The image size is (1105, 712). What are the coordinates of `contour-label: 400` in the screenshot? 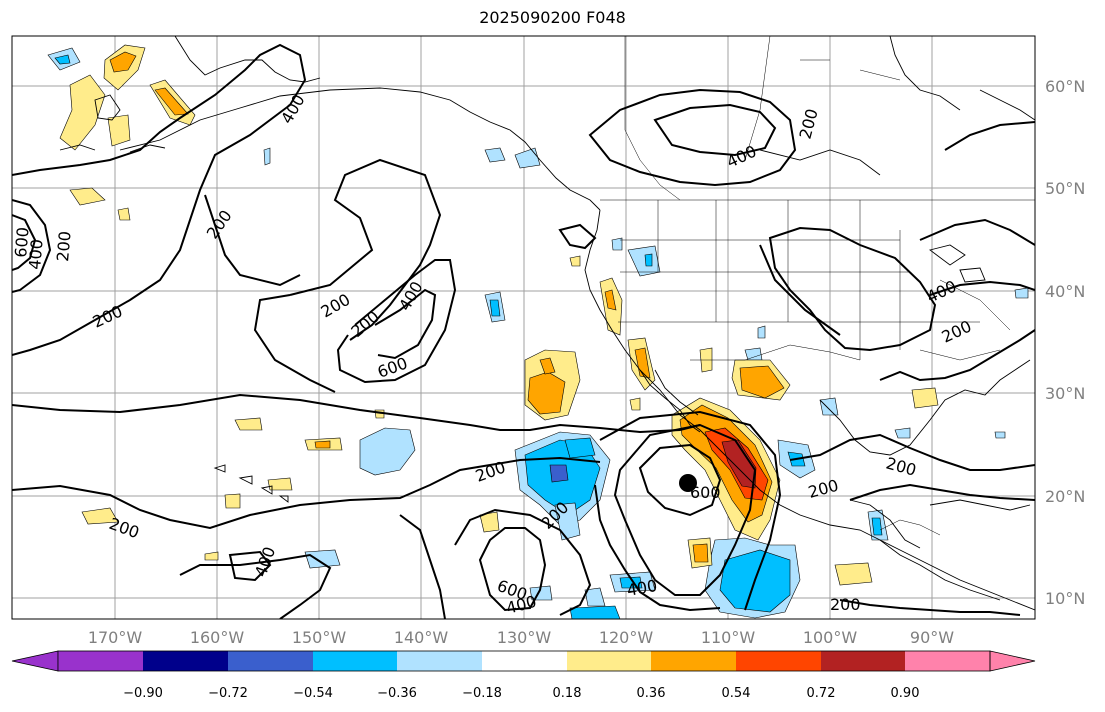 It's located at (36, 254).